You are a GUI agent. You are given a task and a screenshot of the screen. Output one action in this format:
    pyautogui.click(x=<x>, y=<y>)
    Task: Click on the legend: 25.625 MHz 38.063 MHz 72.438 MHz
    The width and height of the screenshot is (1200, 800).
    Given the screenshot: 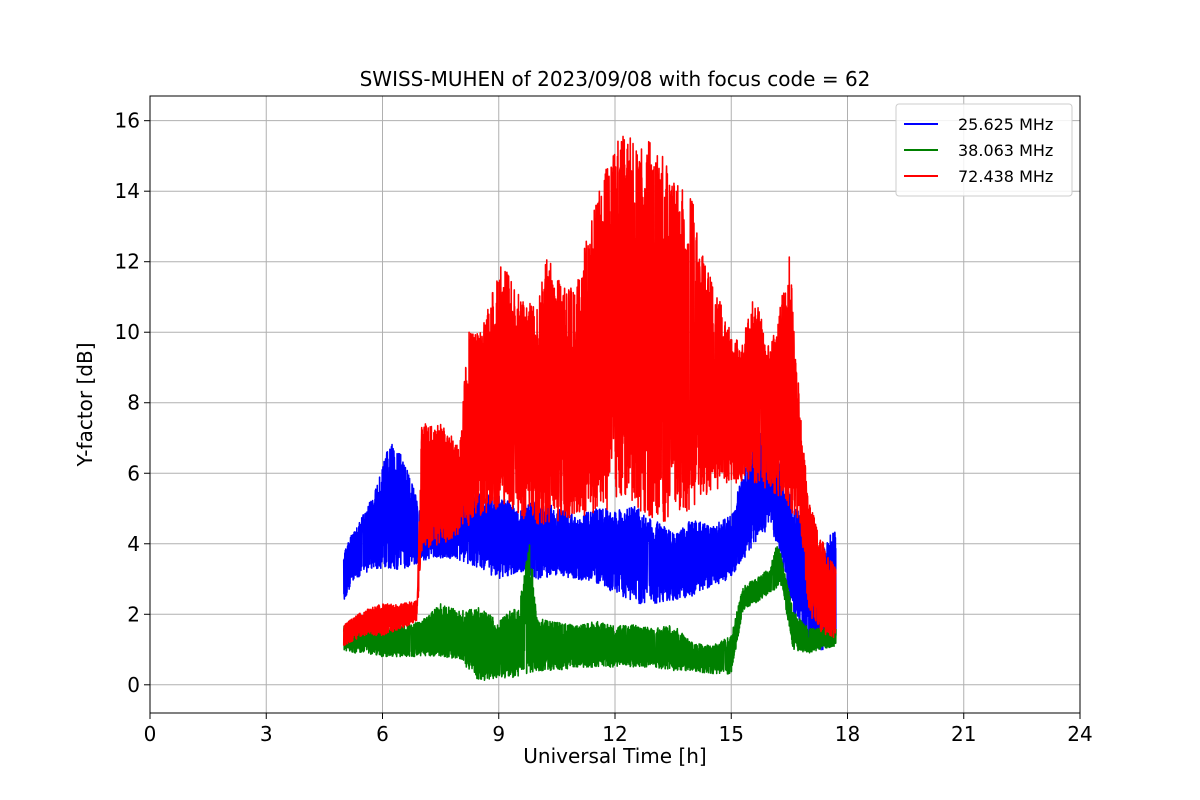 What is the action you would take?
    pyautogui.click(x=984, y=150)
    